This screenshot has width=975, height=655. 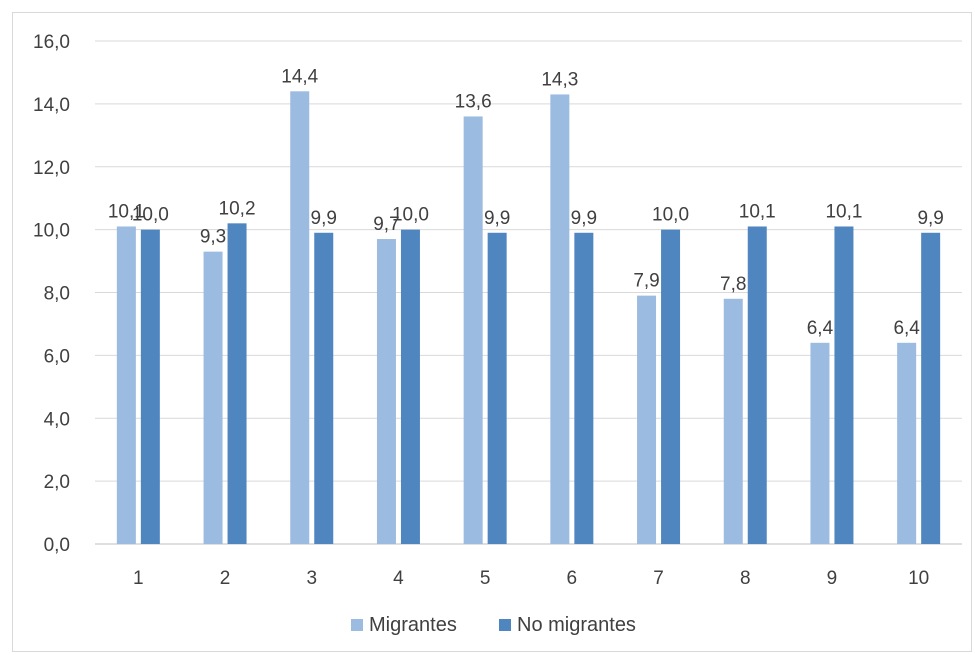 I want to click on x-tick-label: 6, so click(x=572, y=578).